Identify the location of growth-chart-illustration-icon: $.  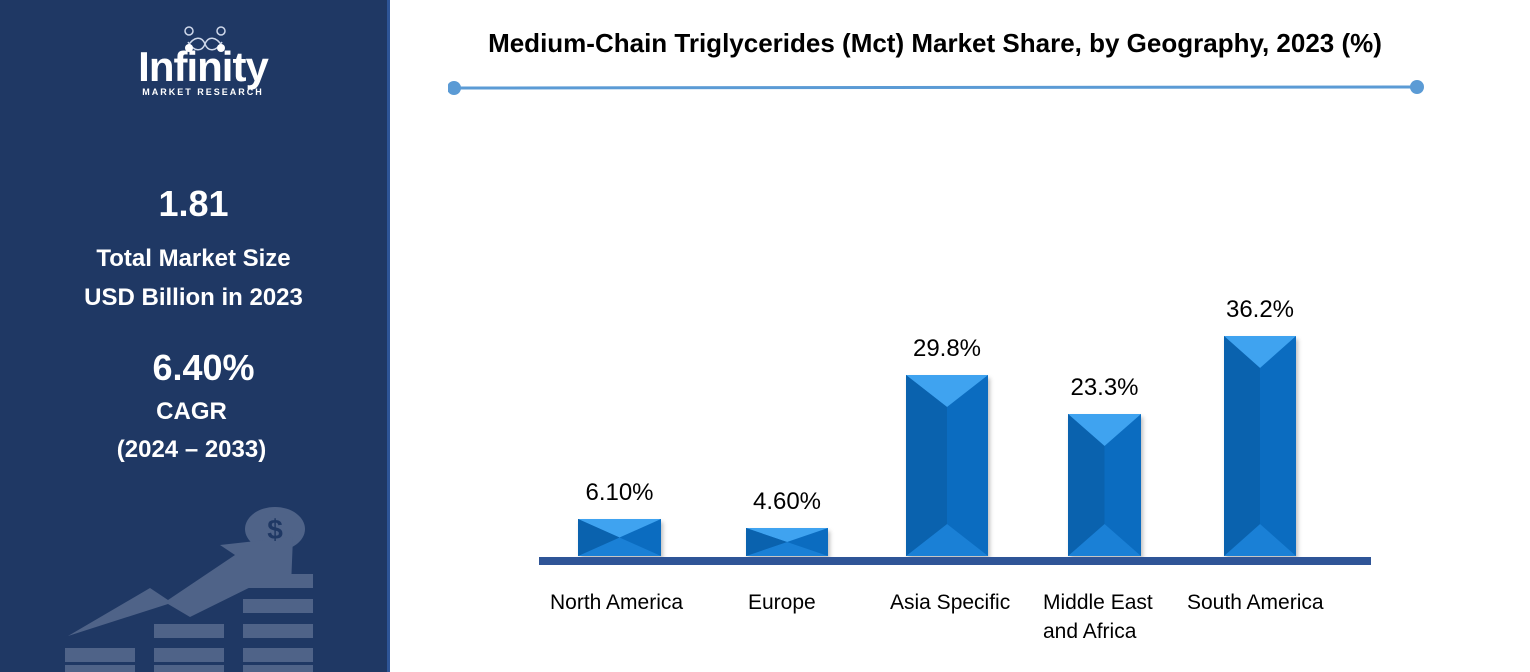
(189, 589).